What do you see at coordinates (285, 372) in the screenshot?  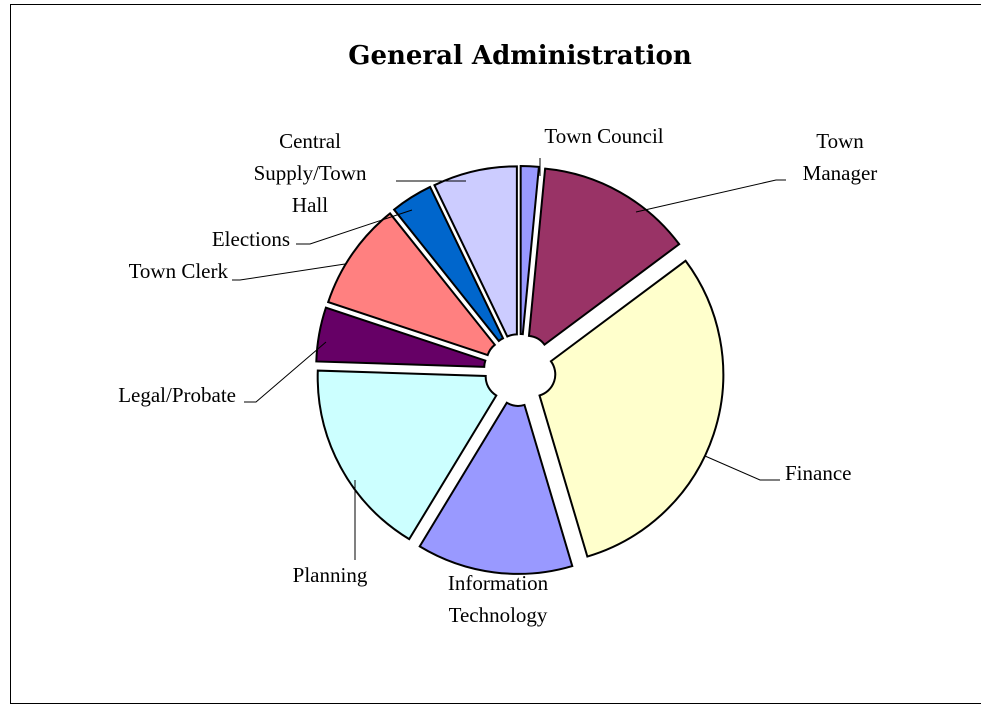 I see `leader-line-legal-probate` at bounding box center [285, 372].